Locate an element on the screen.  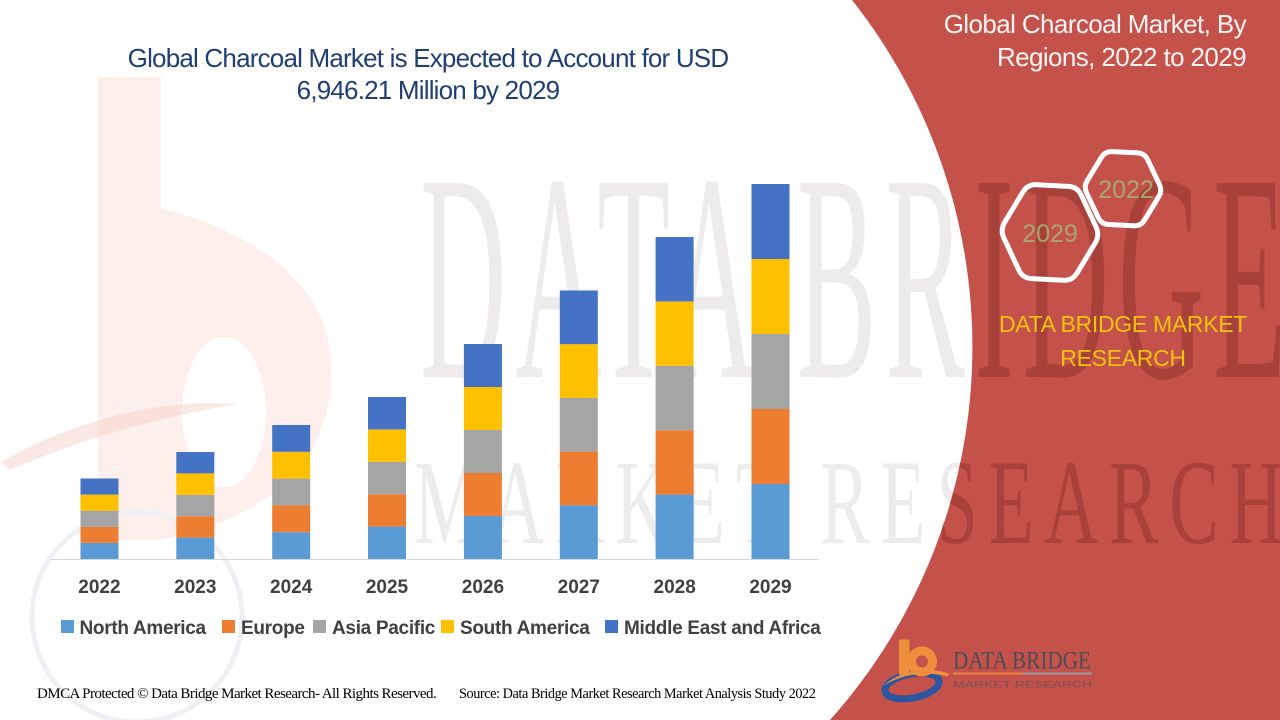
svg-text: MARKET RESEARCH is located at coordinates (1022, 685).